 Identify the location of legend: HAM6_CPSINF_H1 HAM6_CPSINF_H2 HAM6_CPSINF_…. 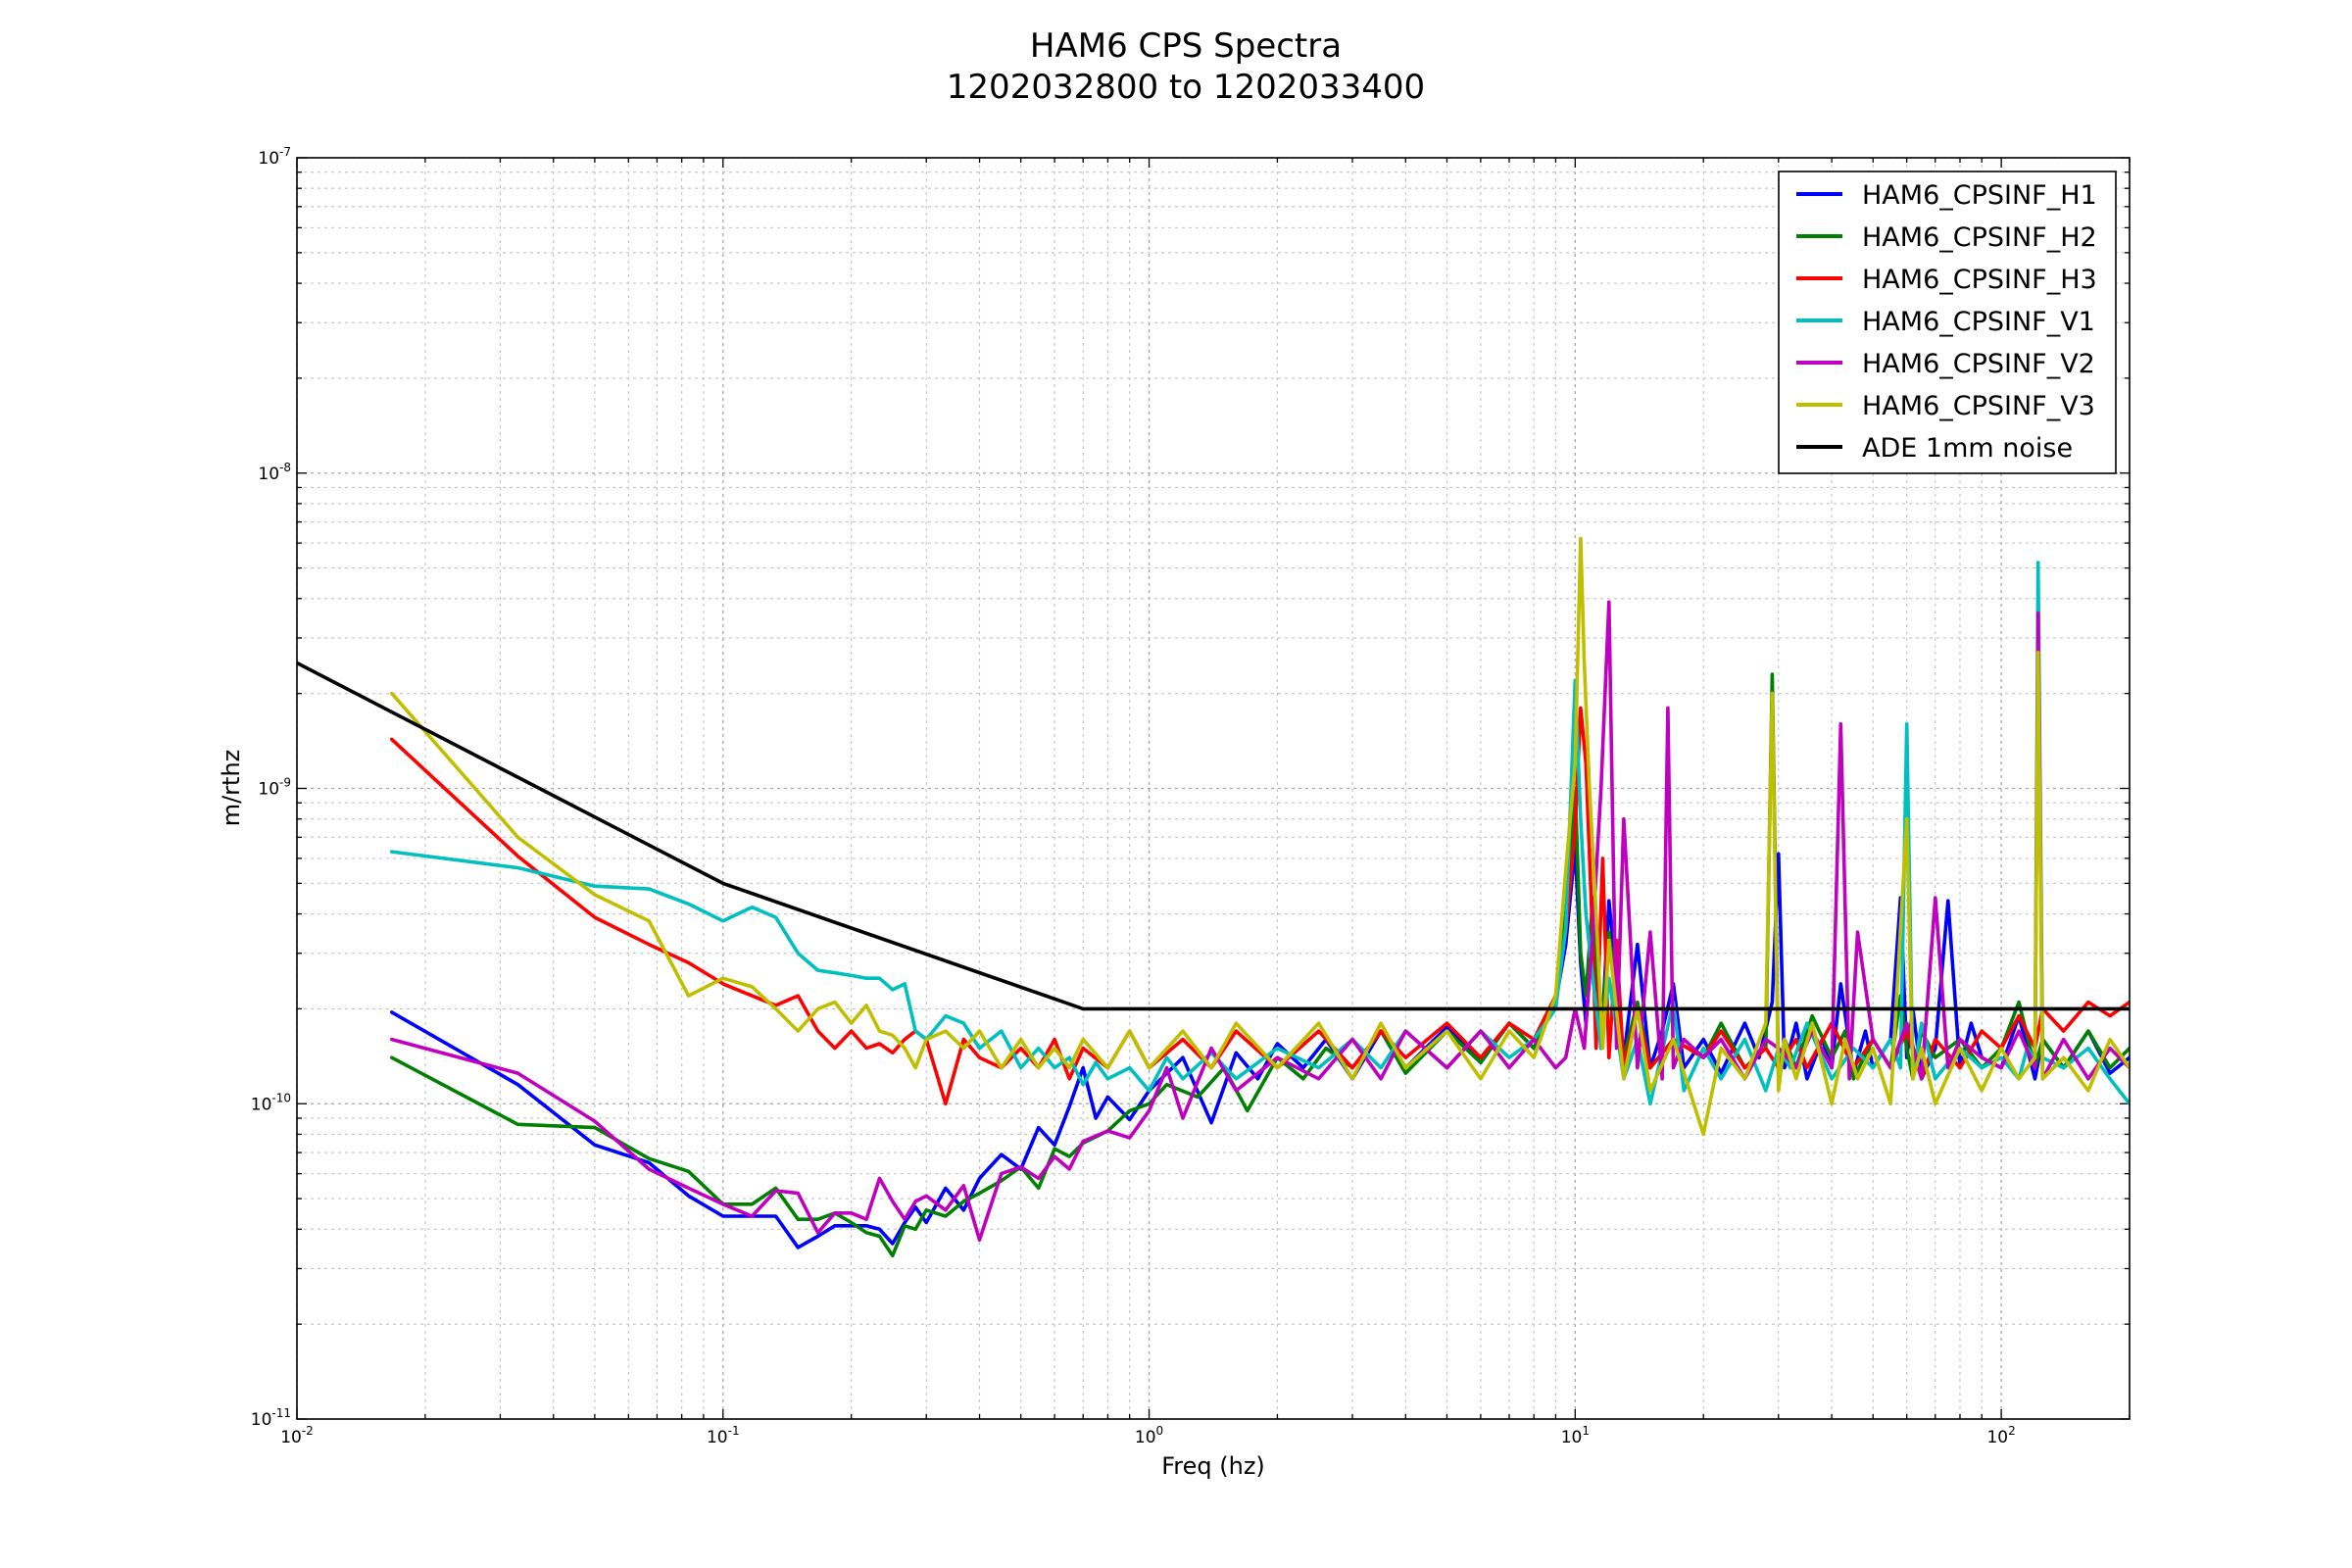
(1947, 322).